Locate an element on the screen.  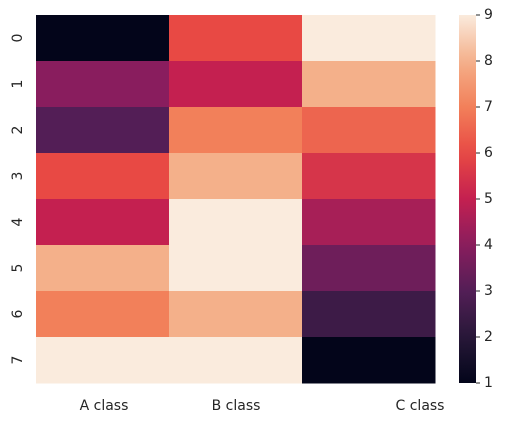
colorbar is located at coordinates (467, 199).